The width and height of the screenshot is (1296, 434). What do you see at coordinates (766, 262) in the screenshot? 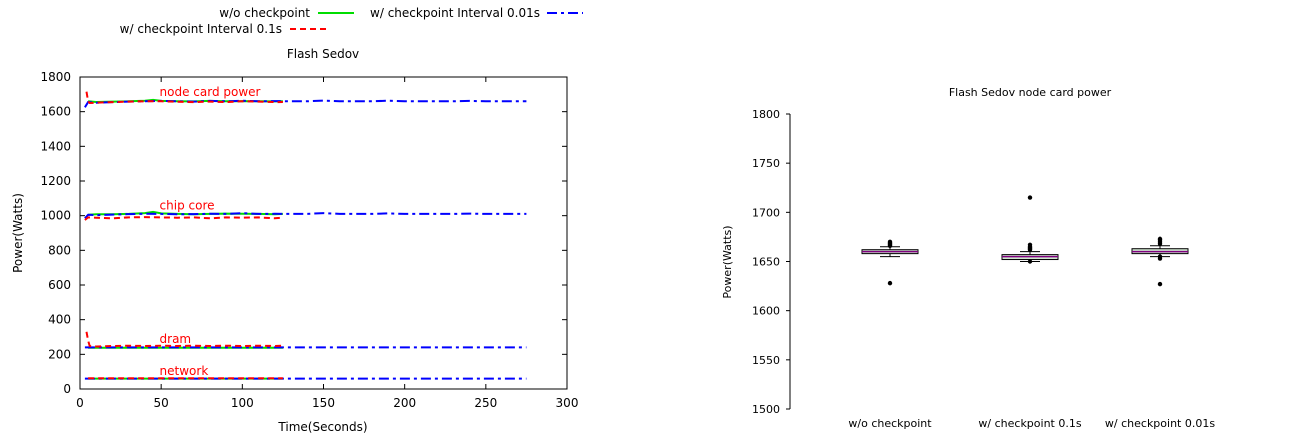
I see `y-tick-label: 1650` at bounding box center [766, 262].